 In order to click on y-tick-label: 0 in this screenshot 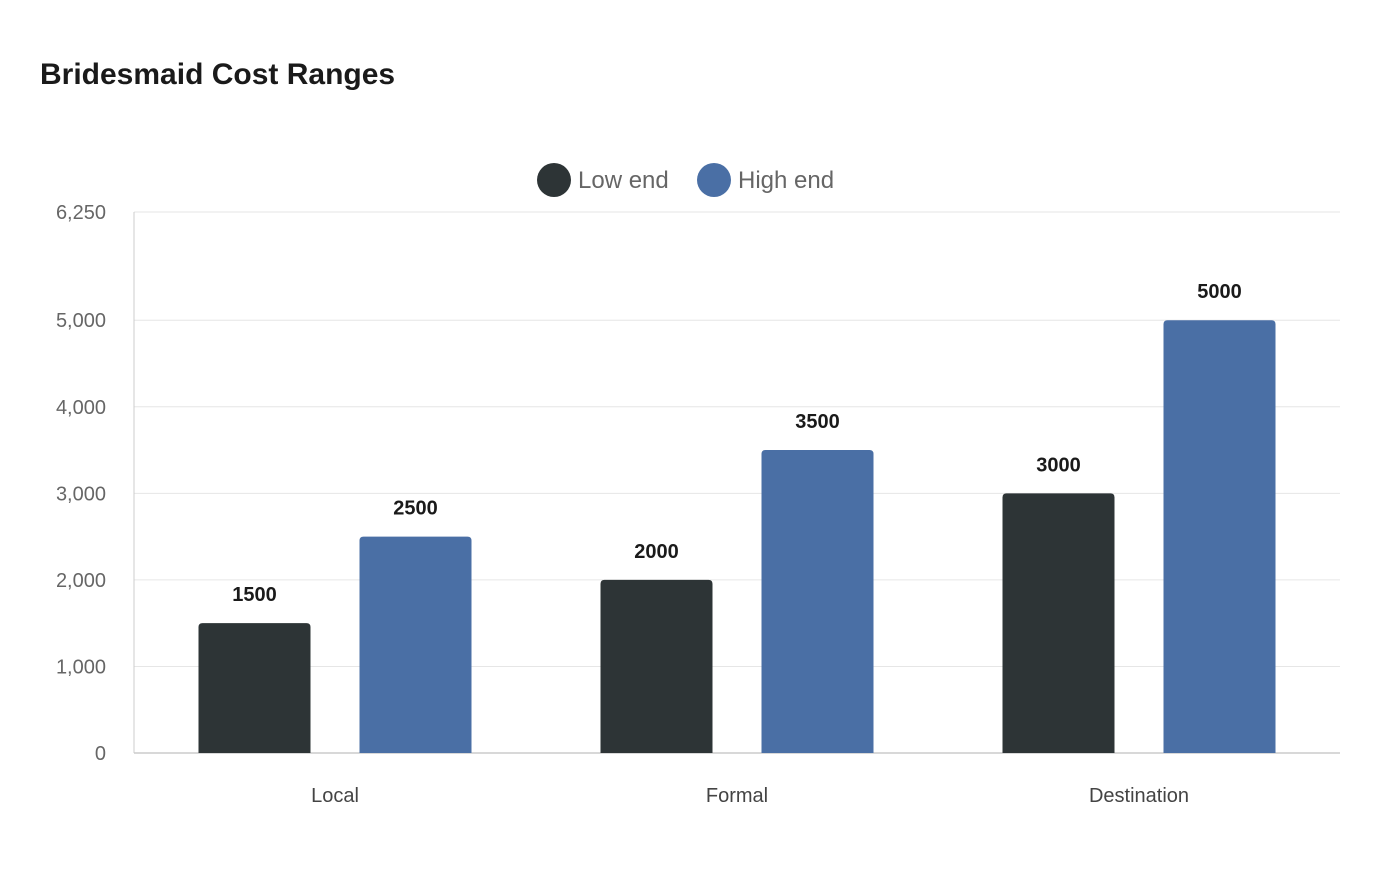, I will do `click(100, 754)`.